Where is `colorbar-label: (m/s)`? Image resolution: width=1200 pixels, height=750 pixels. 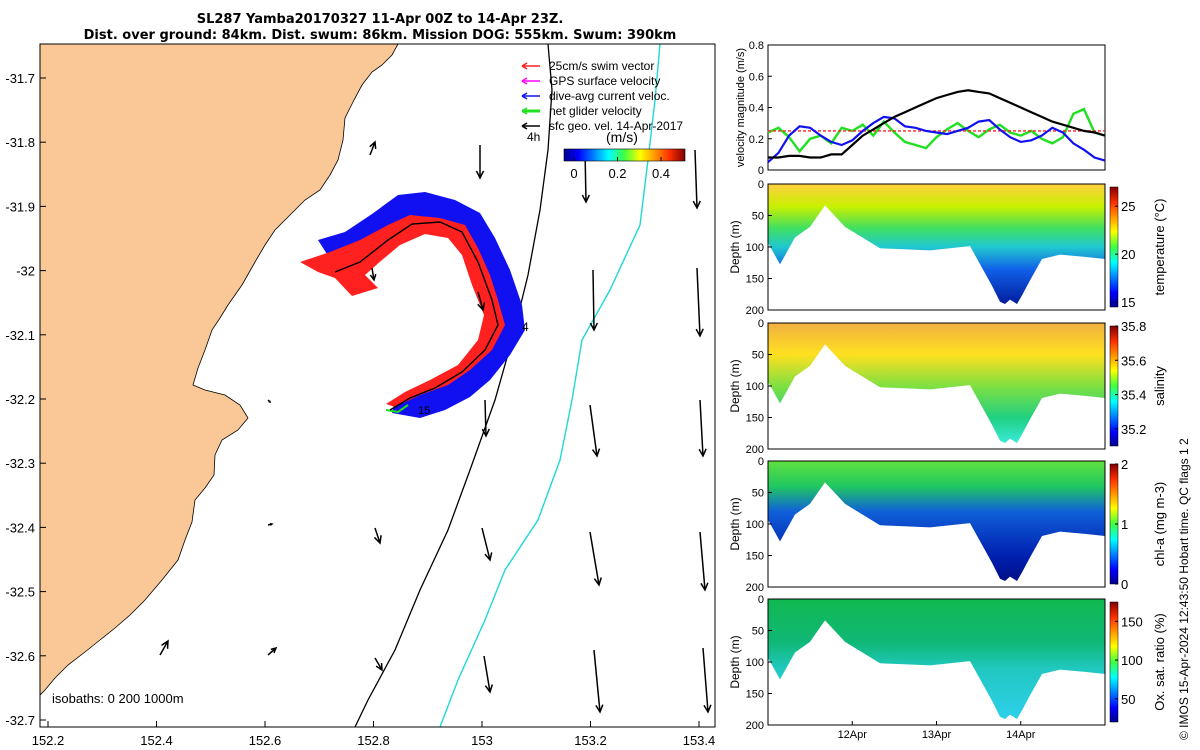 colorbar-label: (m/s) is located at coordinates (622, 137).